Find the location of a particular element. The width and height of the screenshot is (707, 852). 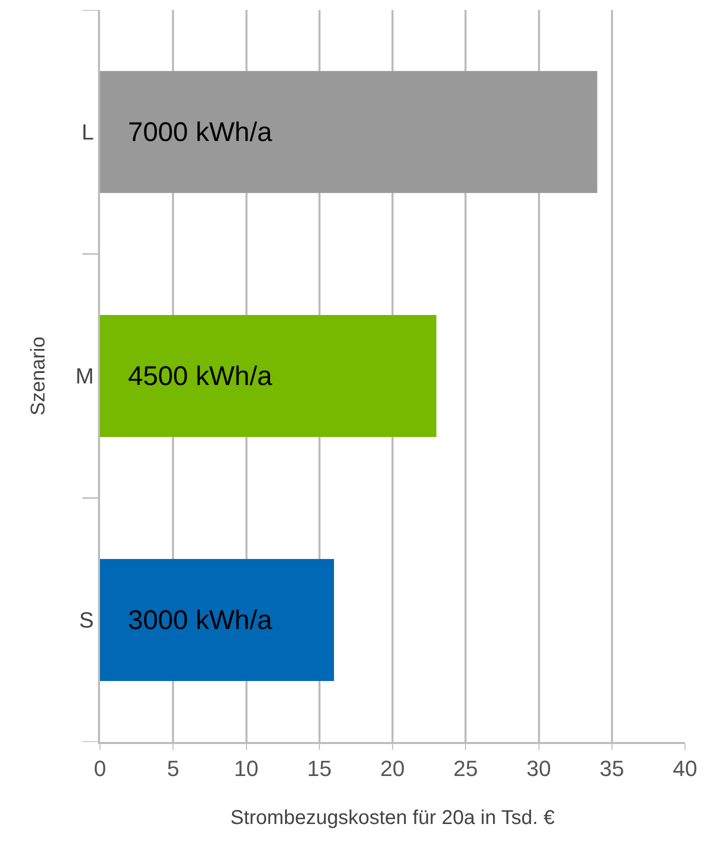

annotation: 4500 kWh/a is located at coordinates (201, 376).